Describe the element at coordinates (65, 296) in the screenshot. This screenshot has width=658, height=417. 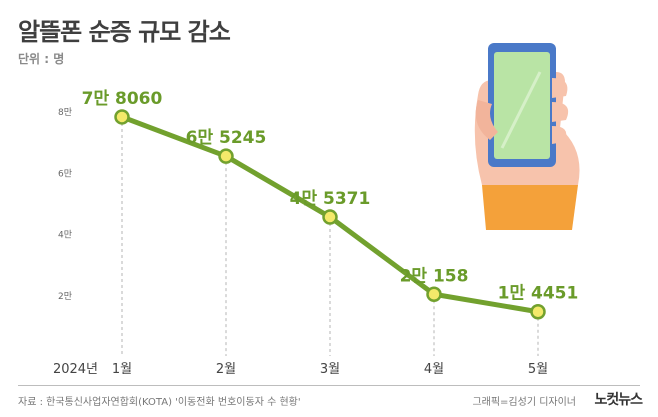
I see `y-tick-label: 2만` at that location.